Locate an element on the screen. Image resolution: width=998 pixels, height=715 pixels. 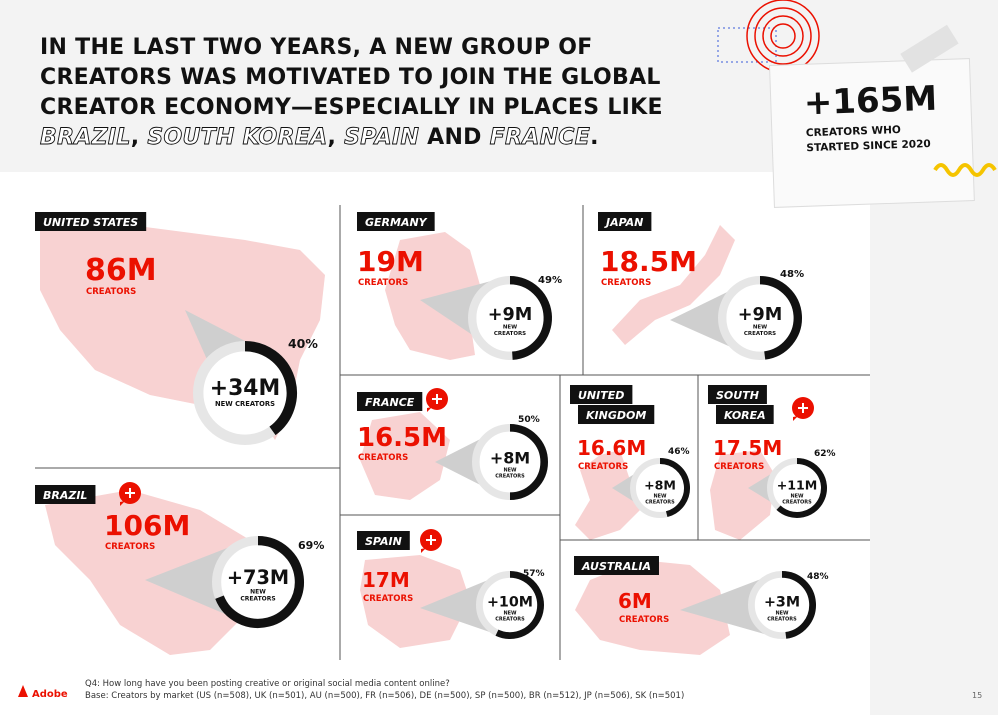
share-label: 49% is located at coordinates (550, 280).